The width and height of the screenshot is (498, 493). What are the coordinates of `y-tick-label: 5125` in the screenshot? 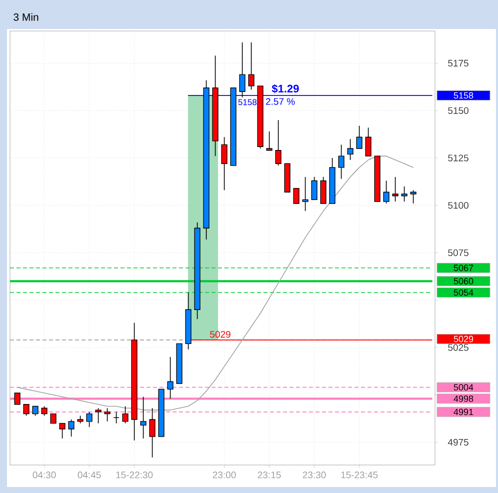 It's located at (458, 158).